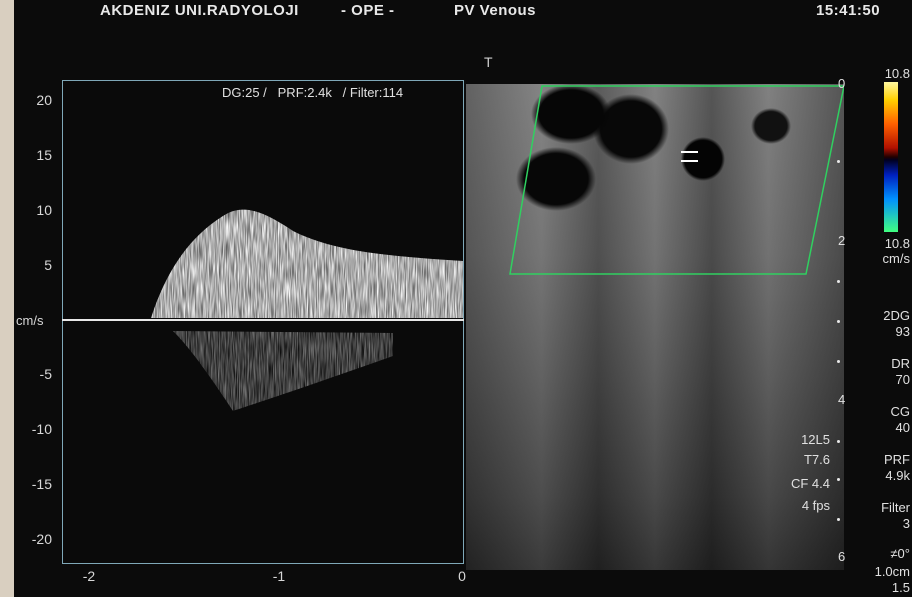 The image size is (912, 597). I want to click on header-separator: - OPE -, so click(368, 10).